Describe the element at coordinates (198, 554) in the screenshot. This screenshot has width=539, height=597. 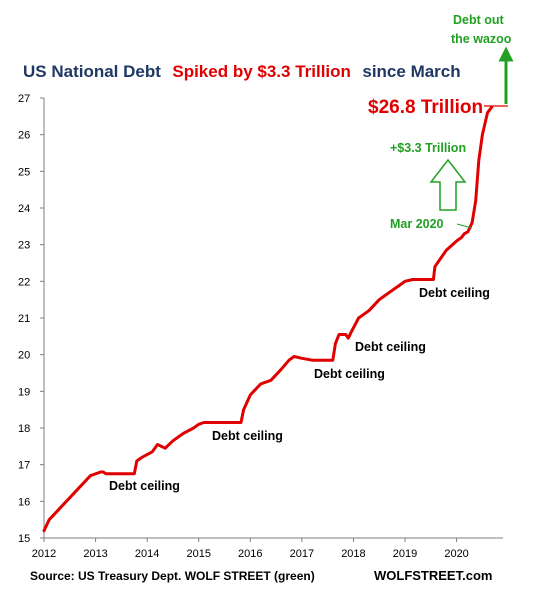
I see `x-tick-label-2015: 2015` at that location.